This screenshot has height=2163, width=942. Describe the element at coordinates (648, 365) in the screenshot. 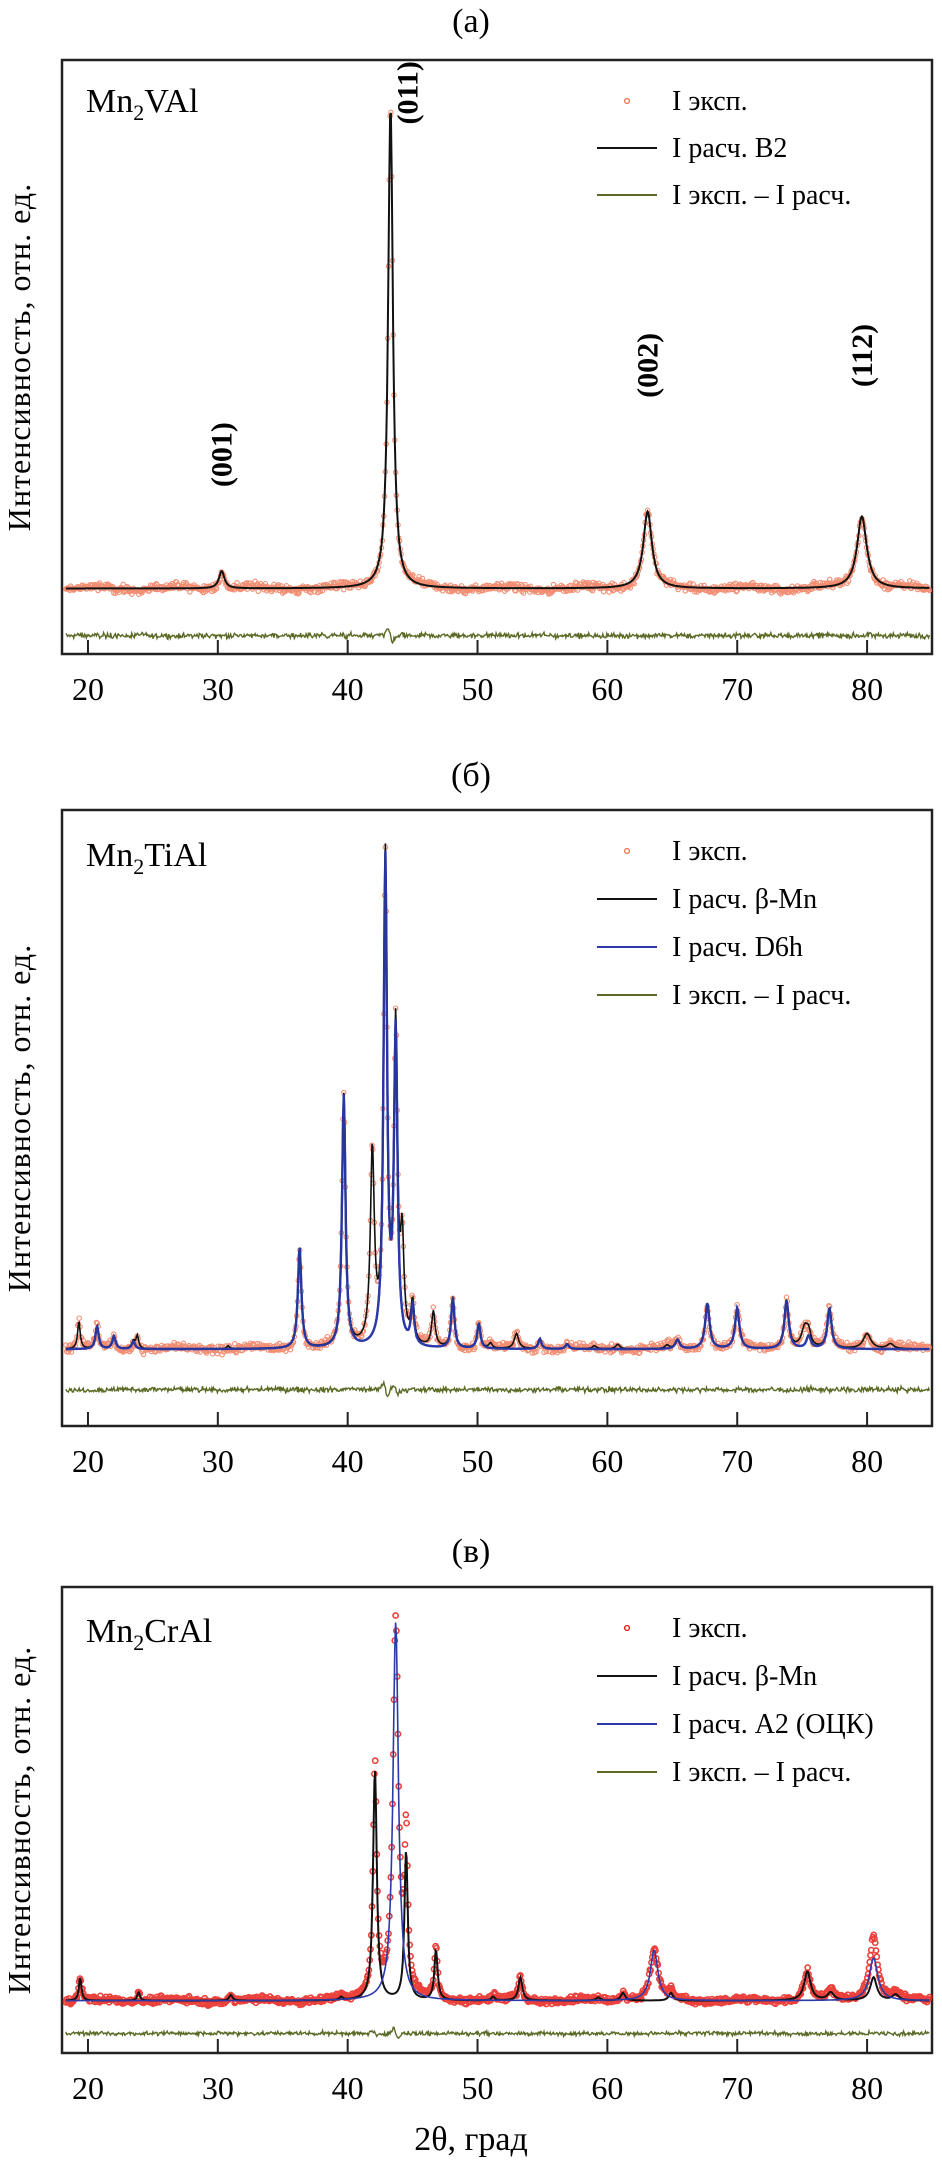

I see `hkl-label: (002)` at that location.